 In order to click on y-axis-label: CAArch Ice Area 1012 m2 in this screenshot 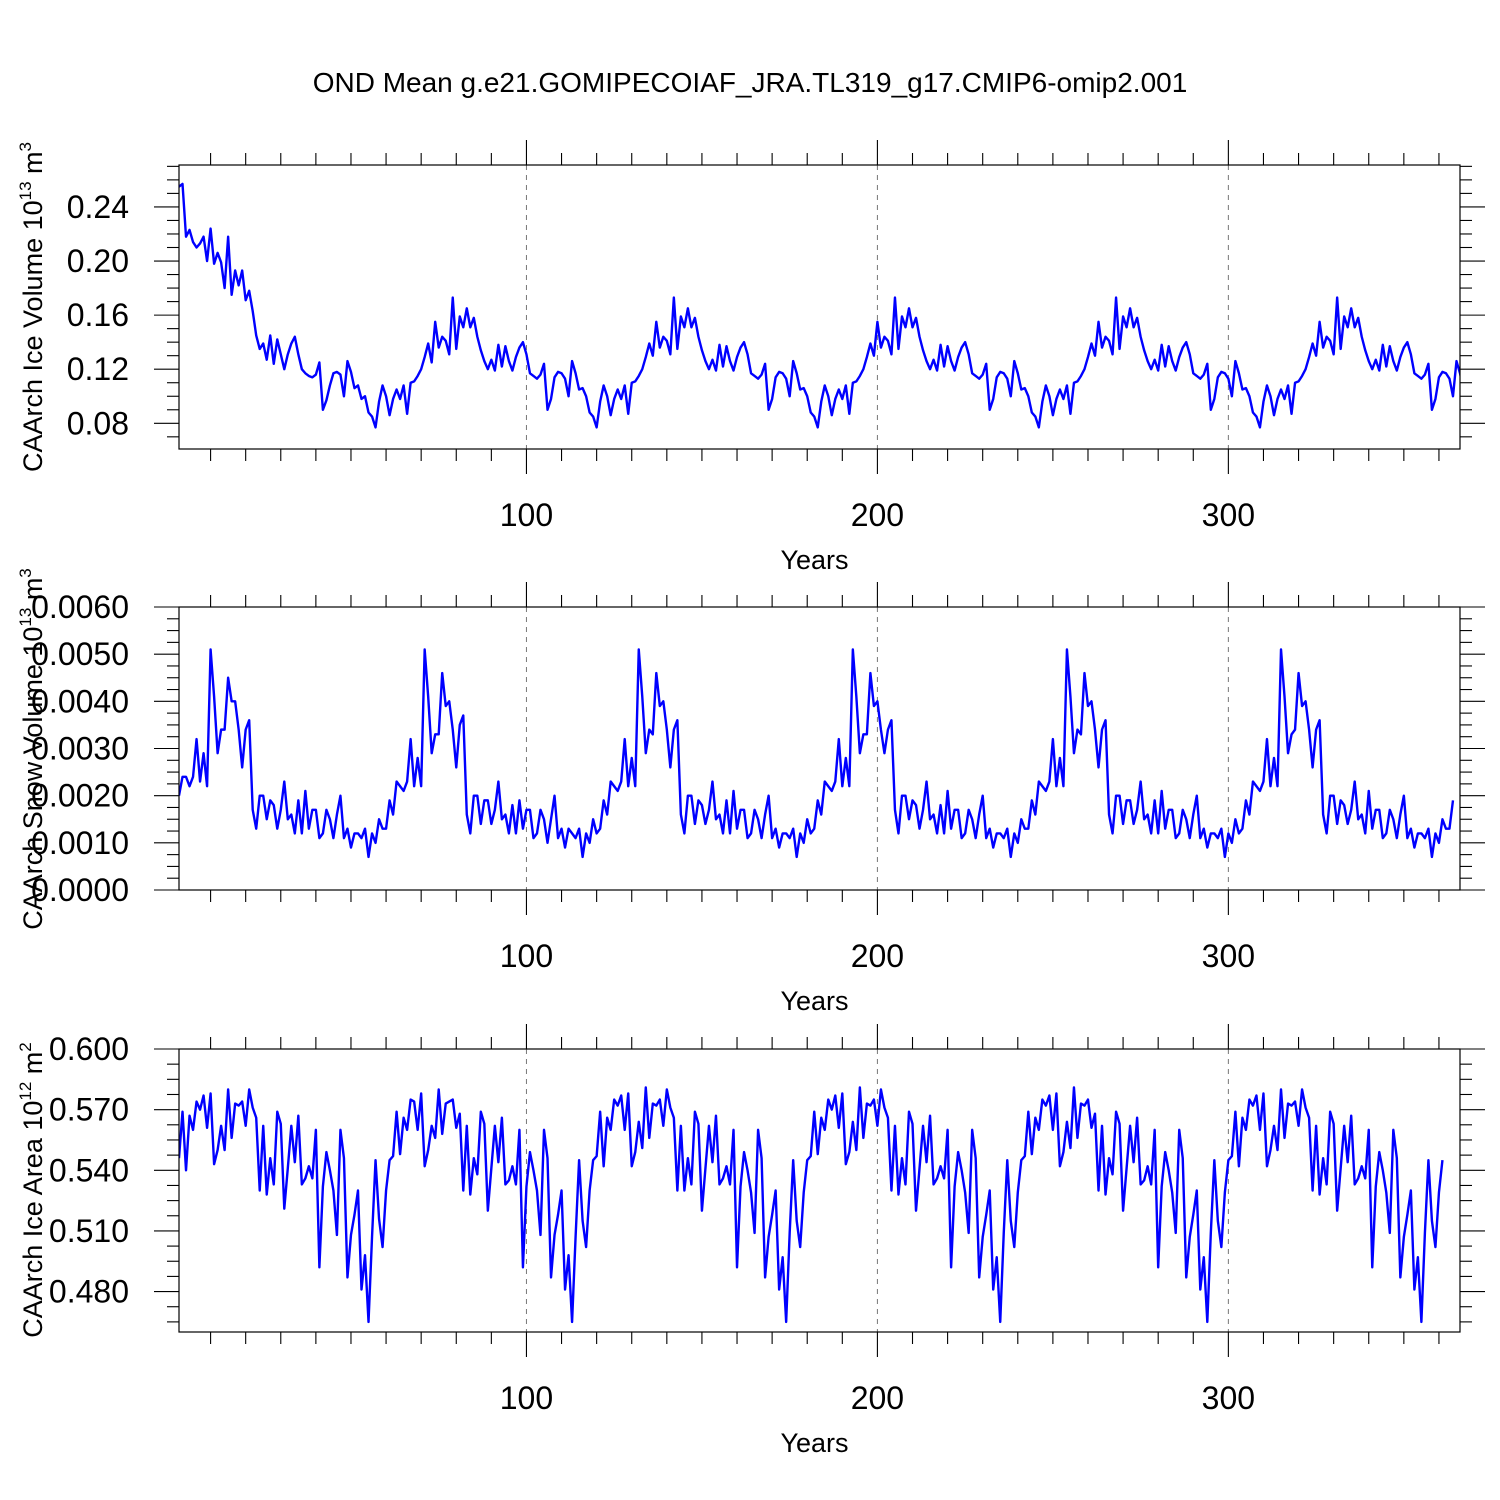, I will do `click(32, 1190)`.